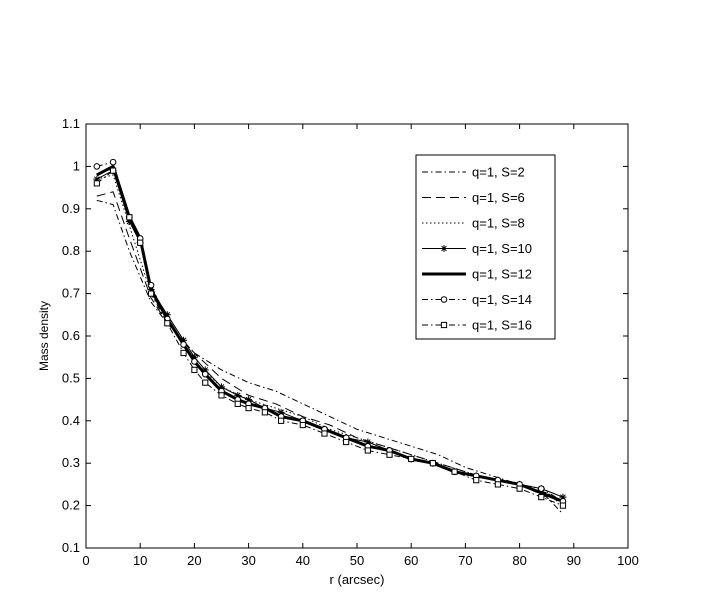  I want to click on legend-label: q=1, S=6, so click(498, 197).